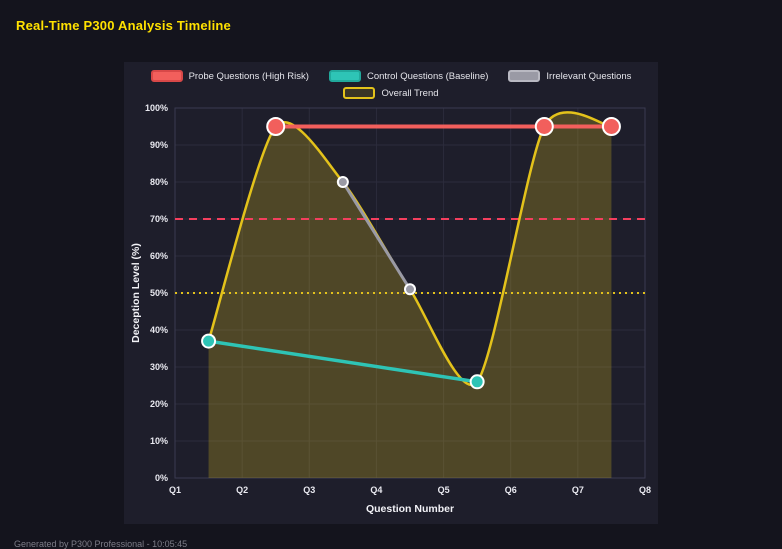 This screenshot has height=549, width=782. I want to click on svg-text: 100%, so click(156, 108).